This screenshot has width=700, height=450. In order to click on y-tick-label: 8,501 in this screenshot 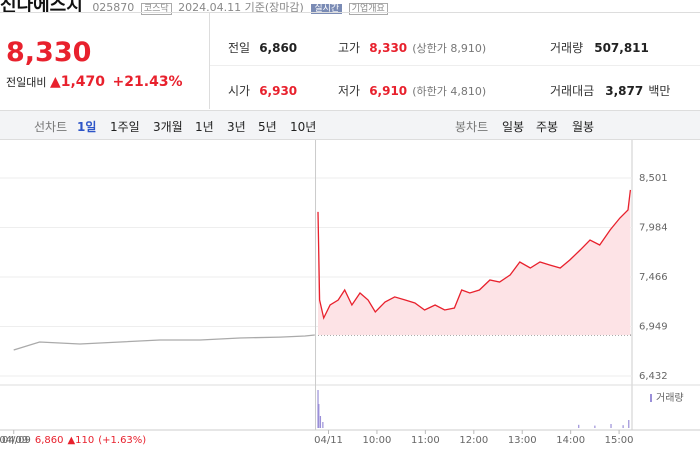, I will do `click(653, 178)`.